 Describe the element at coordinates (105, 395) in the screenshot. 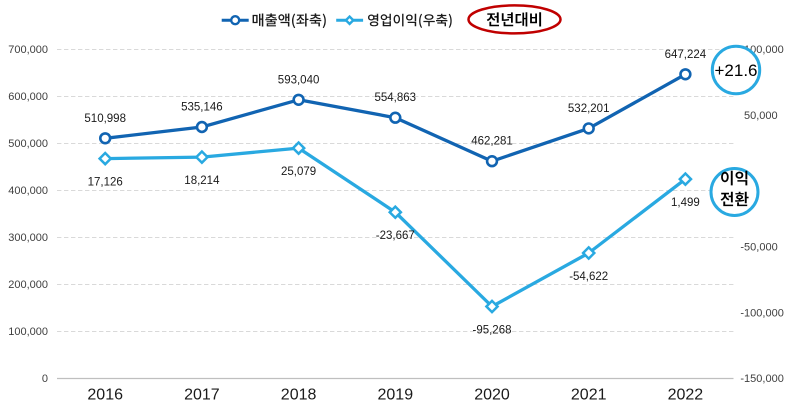

I see `svg-text: 2016` at that location.